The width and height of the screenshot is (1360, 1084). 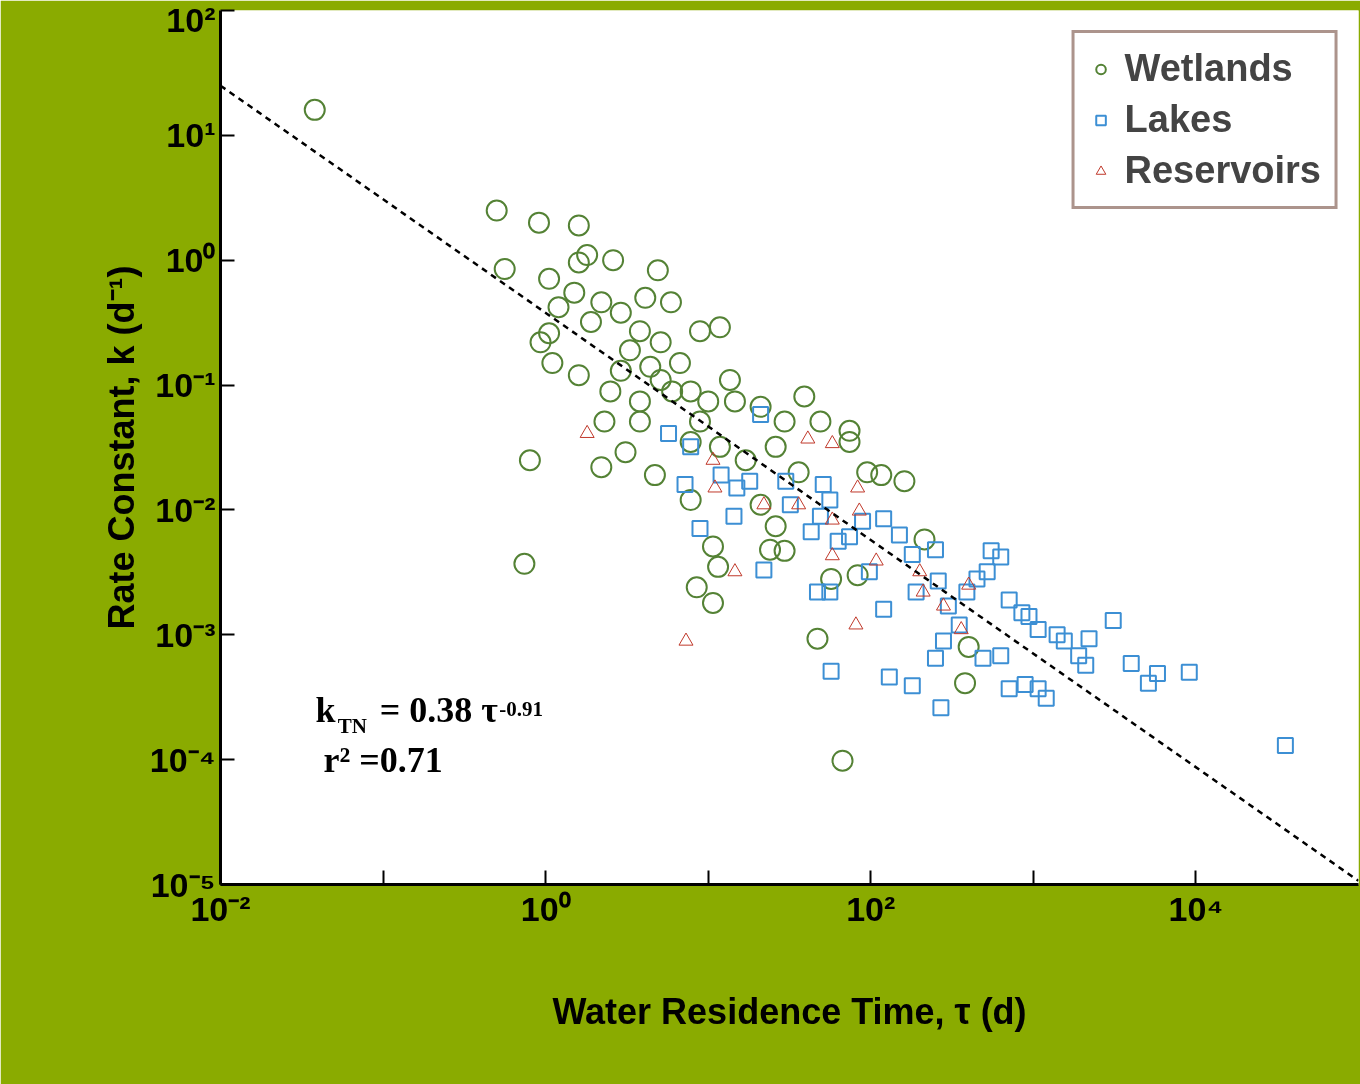 What do you see at coordinates (190, 260) in the screenshot?
I see `y-tick-label: 10⁰` at bounding box center [190, 260].